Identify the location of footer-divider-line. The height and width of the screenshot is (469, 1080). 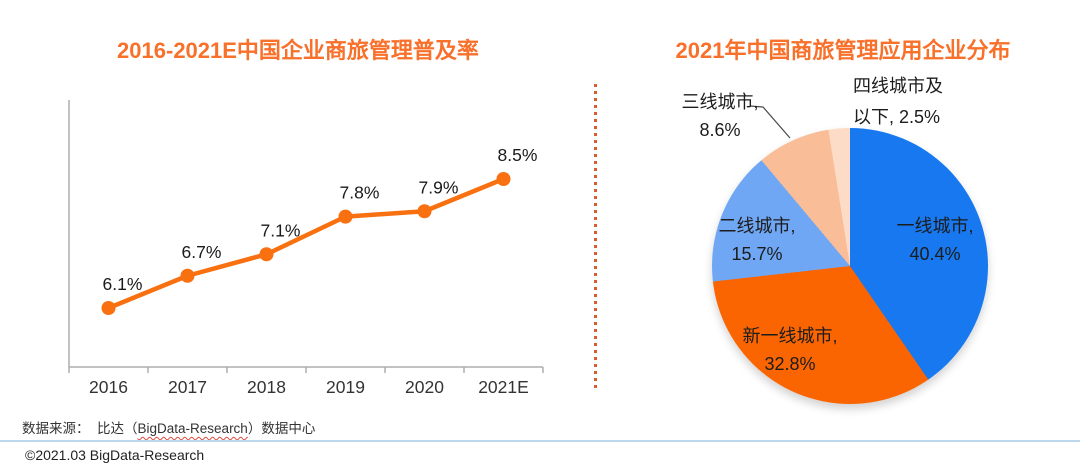
(540, 441).